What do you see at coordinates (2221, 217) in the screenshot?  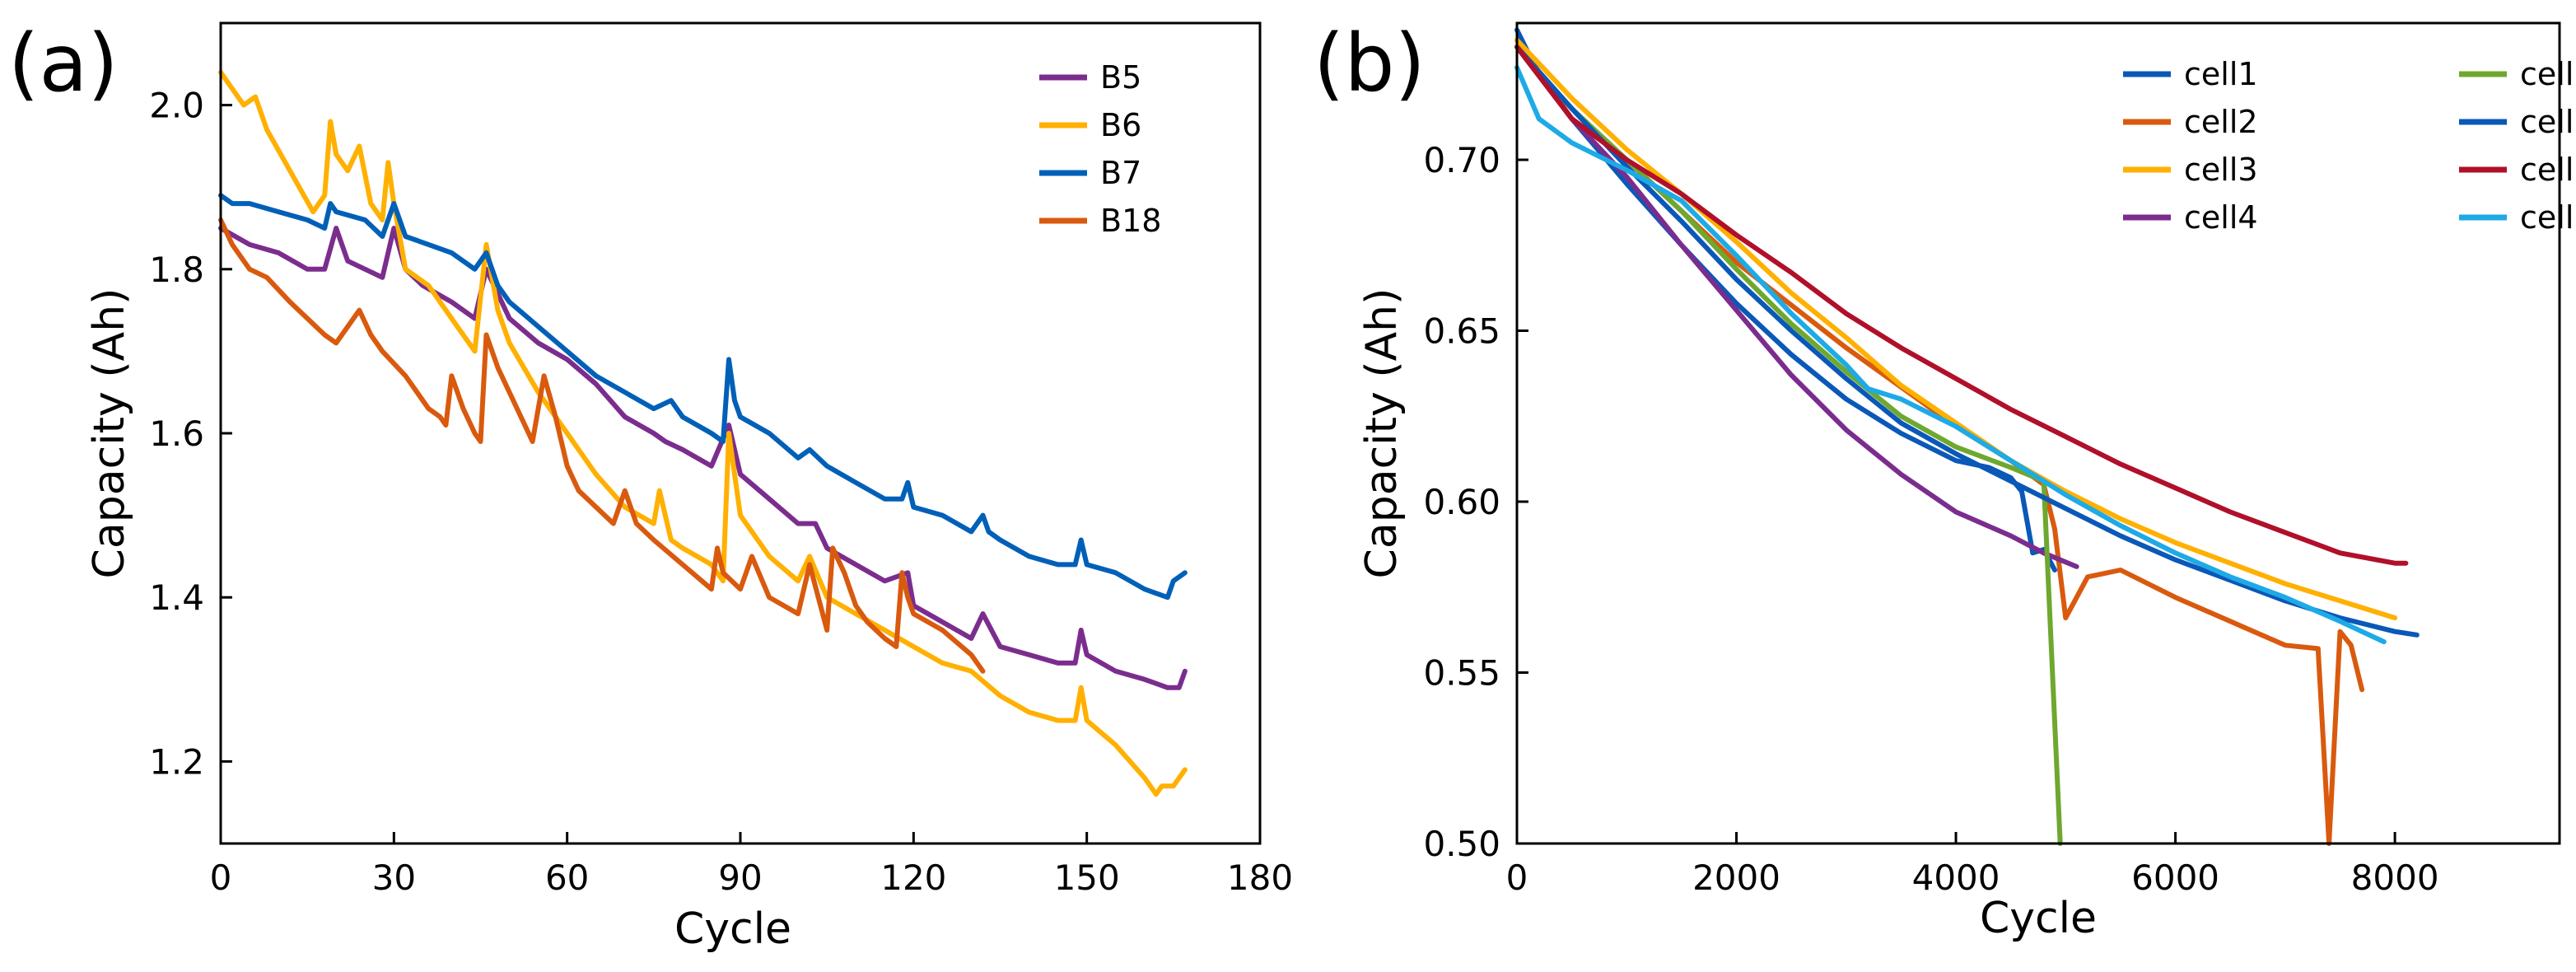 I see `legend-label-cell4: cell4` at bounding box center [2221, 217].